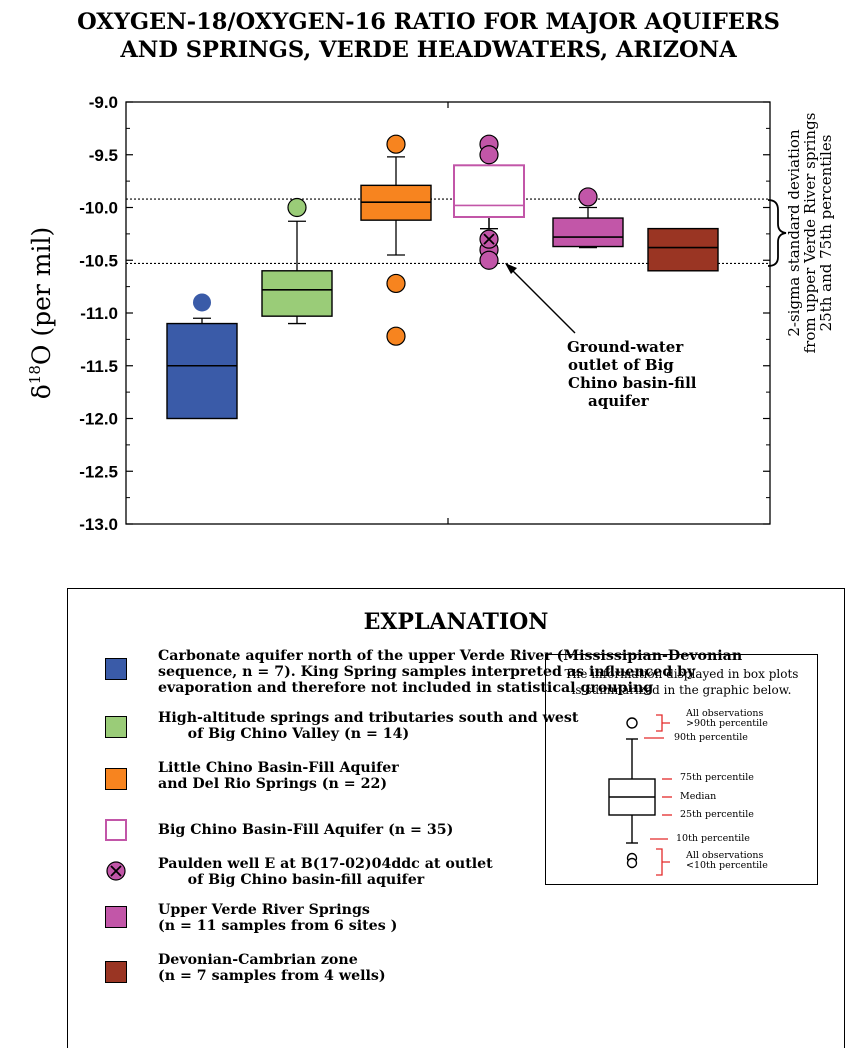  What do you see at coordinates (99, 313) in the screenshot?
I see `y-tick-label: -11.0` at bounding box center [99, 313].